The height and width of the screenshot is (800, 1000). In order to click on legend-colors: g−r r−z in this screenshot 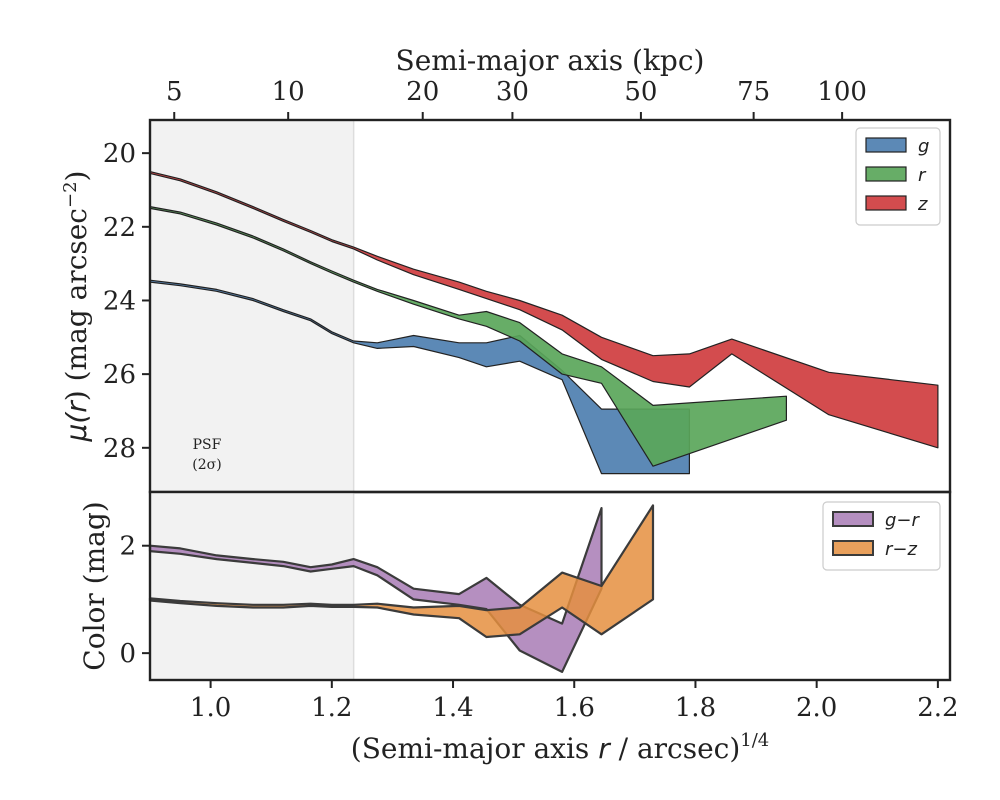, I will do `click(881, 536)`.